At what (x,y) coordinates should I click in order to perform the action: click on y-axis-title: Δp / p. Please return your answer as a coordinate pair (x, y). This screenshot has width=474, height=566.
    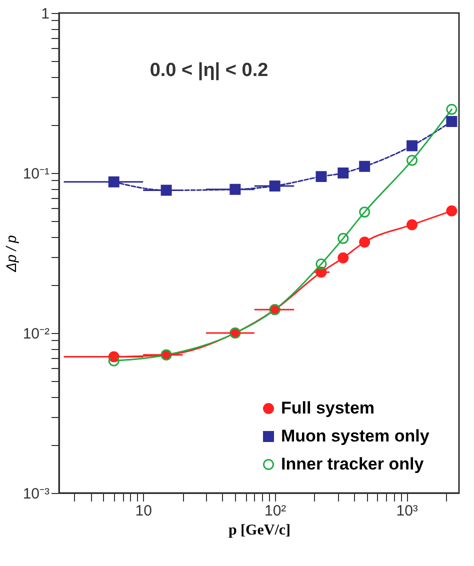
    Looking at the image, I should click on (10, 253).